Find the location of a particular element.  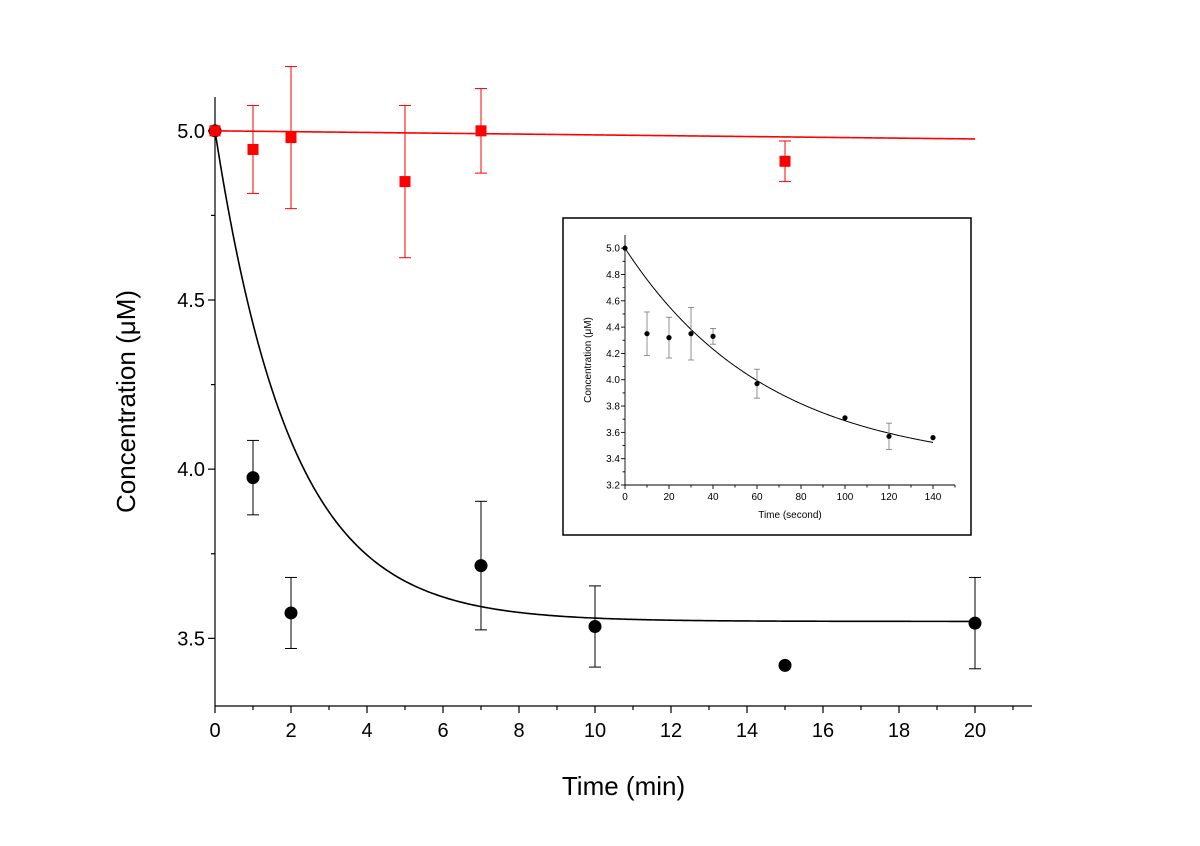

inset-y-tick-label: 5.0 is located at coordinates (613, 249).